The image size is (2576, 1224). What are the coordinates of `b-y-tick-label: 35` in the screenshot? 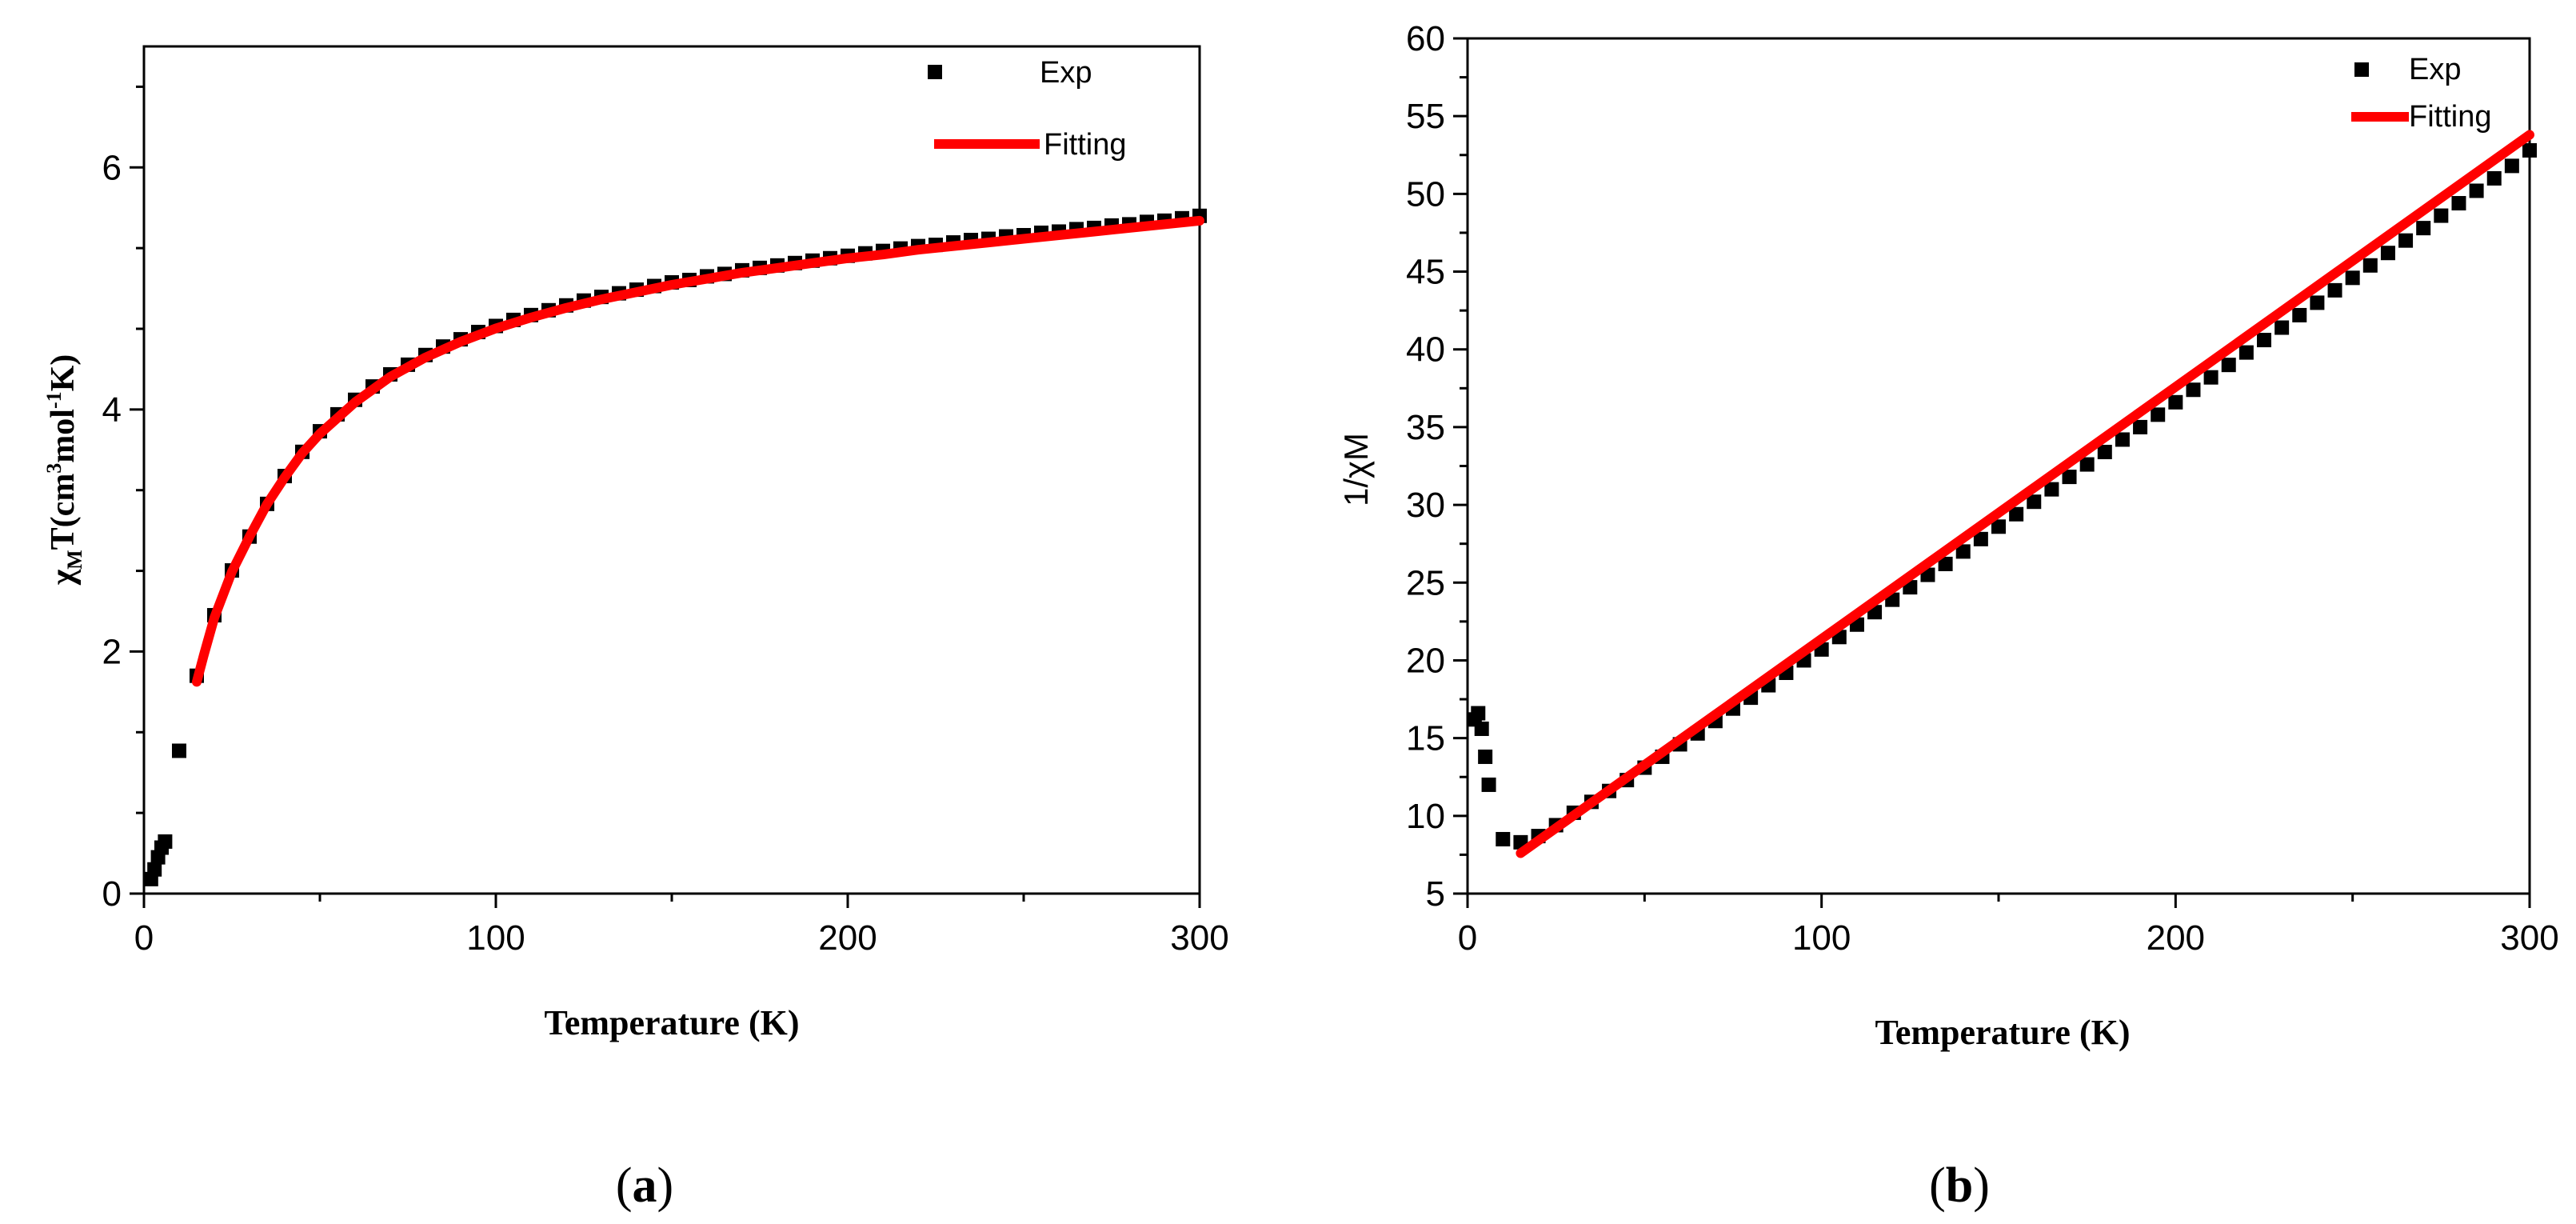 It's located at (1426, 427).